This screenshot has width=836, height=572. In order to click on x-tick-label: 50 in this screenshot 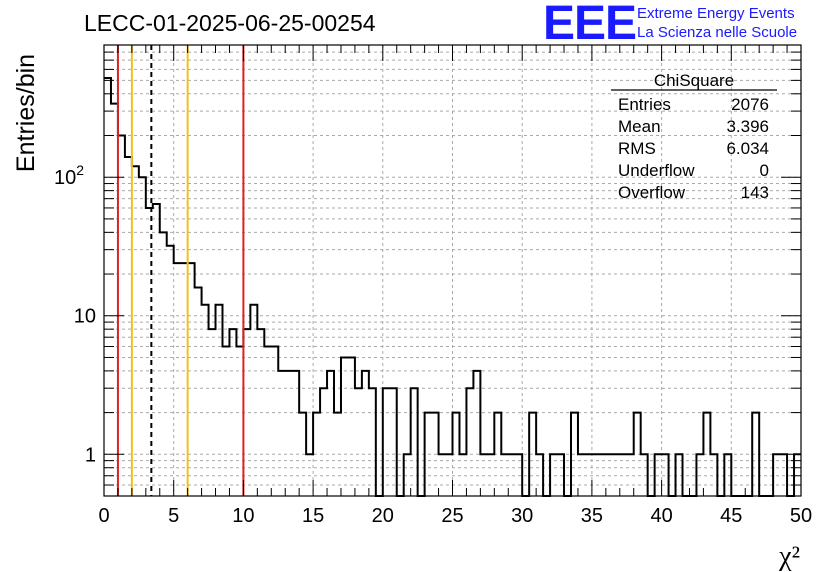, I will do `click(801, 516)`.